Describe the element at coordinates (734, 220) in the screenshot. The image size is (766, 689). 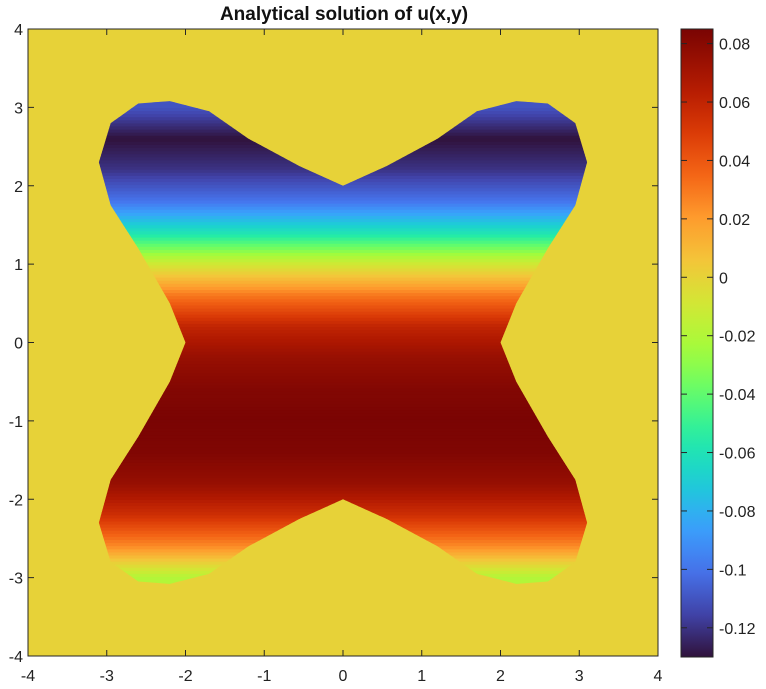
I see `colorbar-tick-label: 0.02` at that location.